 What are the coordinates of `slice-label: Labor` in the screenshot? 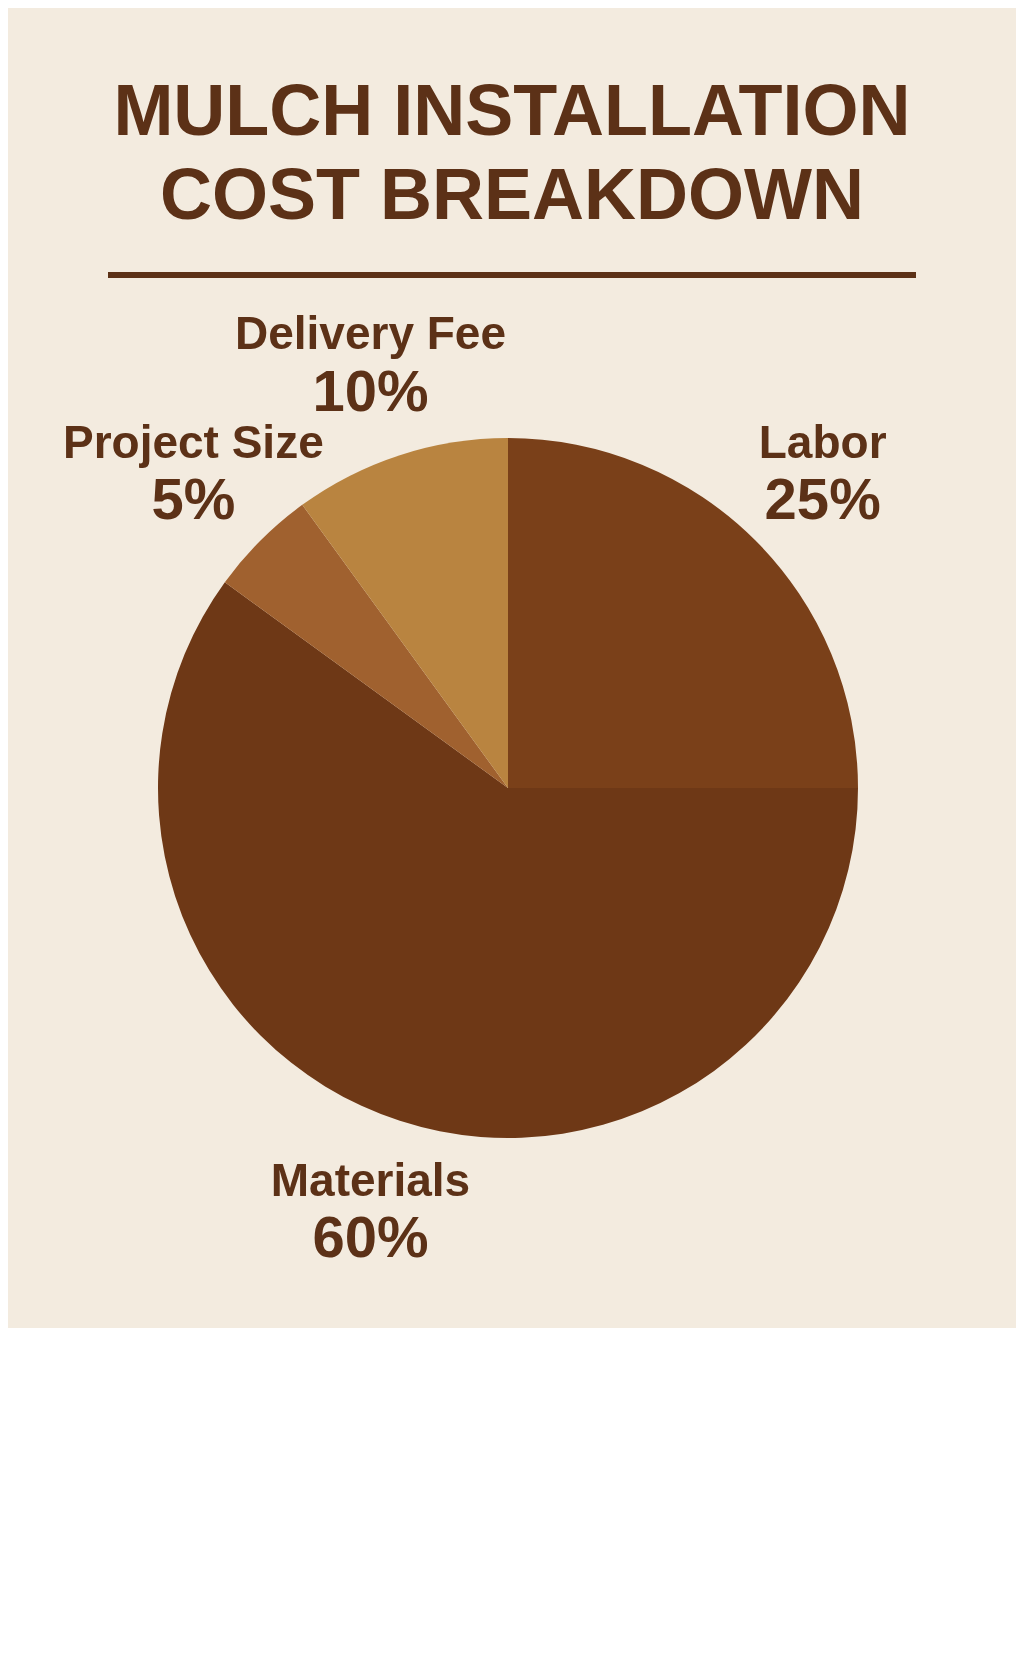 It's located at (822, 442).